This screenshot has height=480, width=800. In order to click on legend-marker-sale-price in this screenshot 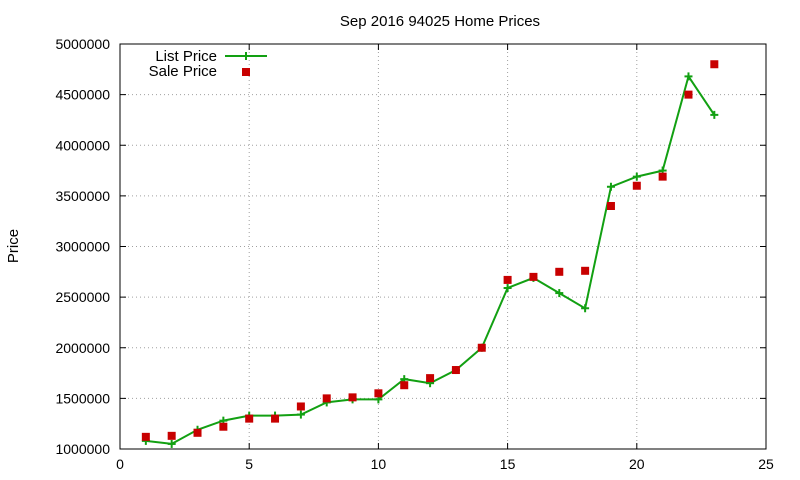, I will do `click(246, 72)`.